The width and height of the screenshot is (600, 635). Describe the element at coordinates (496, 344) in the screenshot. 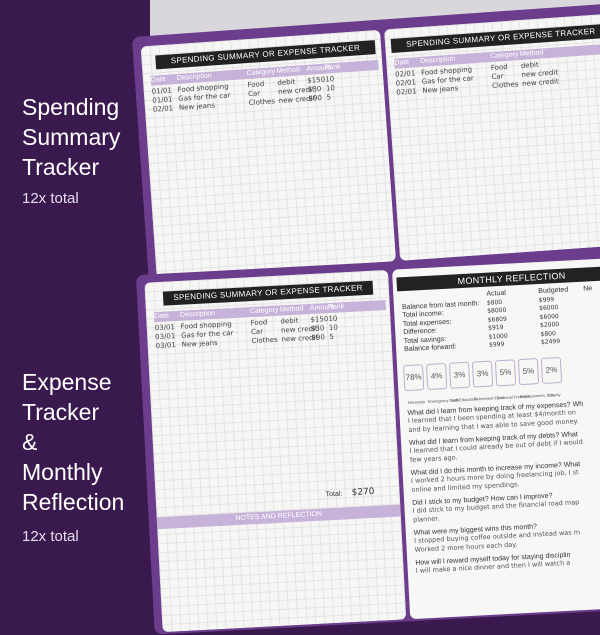

I see `actual-value: $999` at that location.